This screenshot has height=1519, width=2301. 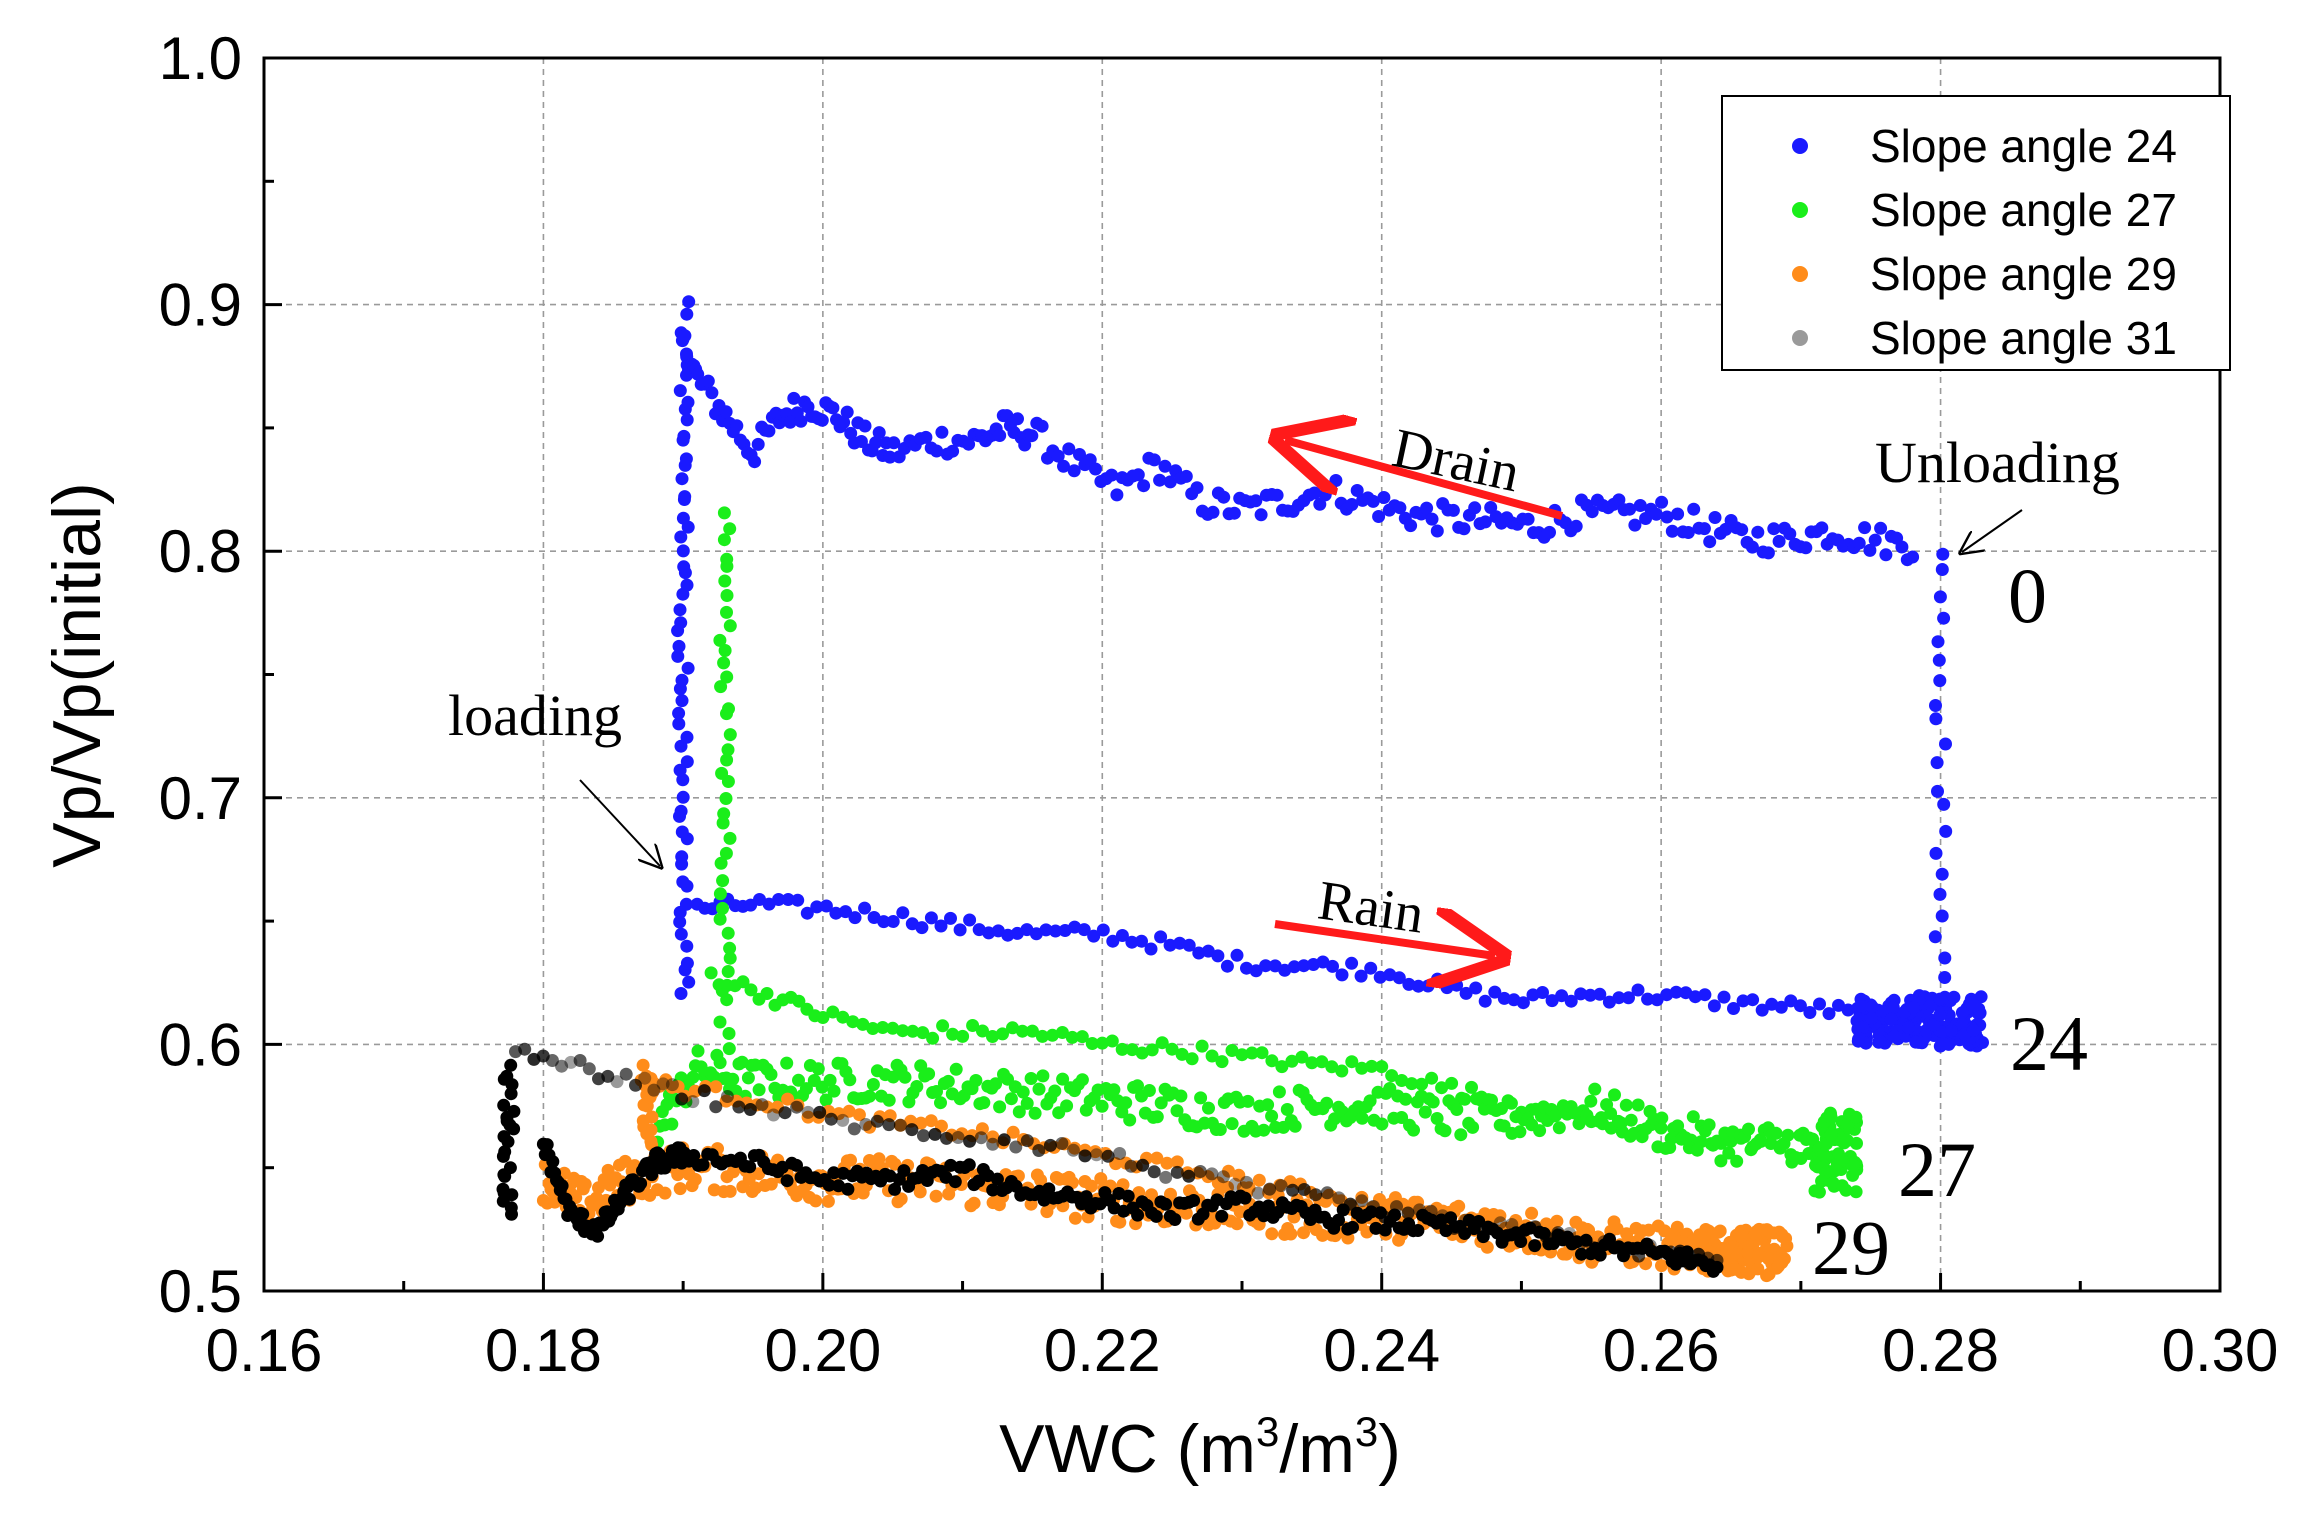 I want to click on curve-label-29: 29, so click(x=1851, y=1247).